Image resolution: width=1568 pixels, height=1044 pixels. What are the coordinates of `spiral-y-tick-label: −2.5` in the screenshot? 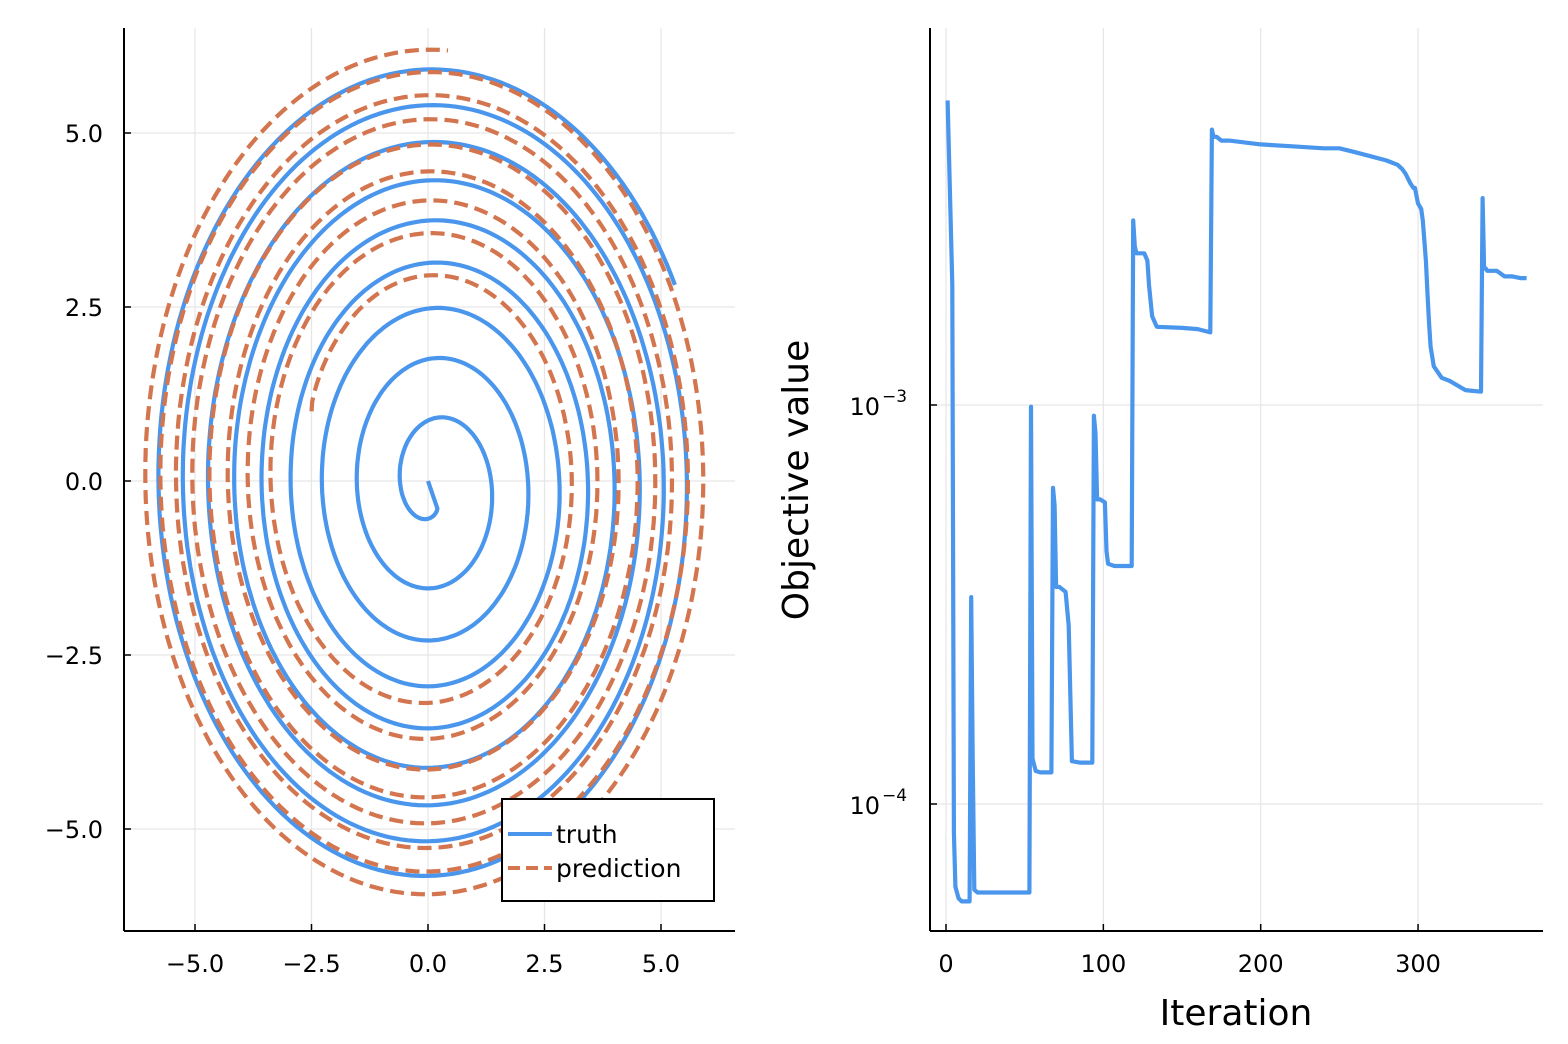 It's located at (74, 656).